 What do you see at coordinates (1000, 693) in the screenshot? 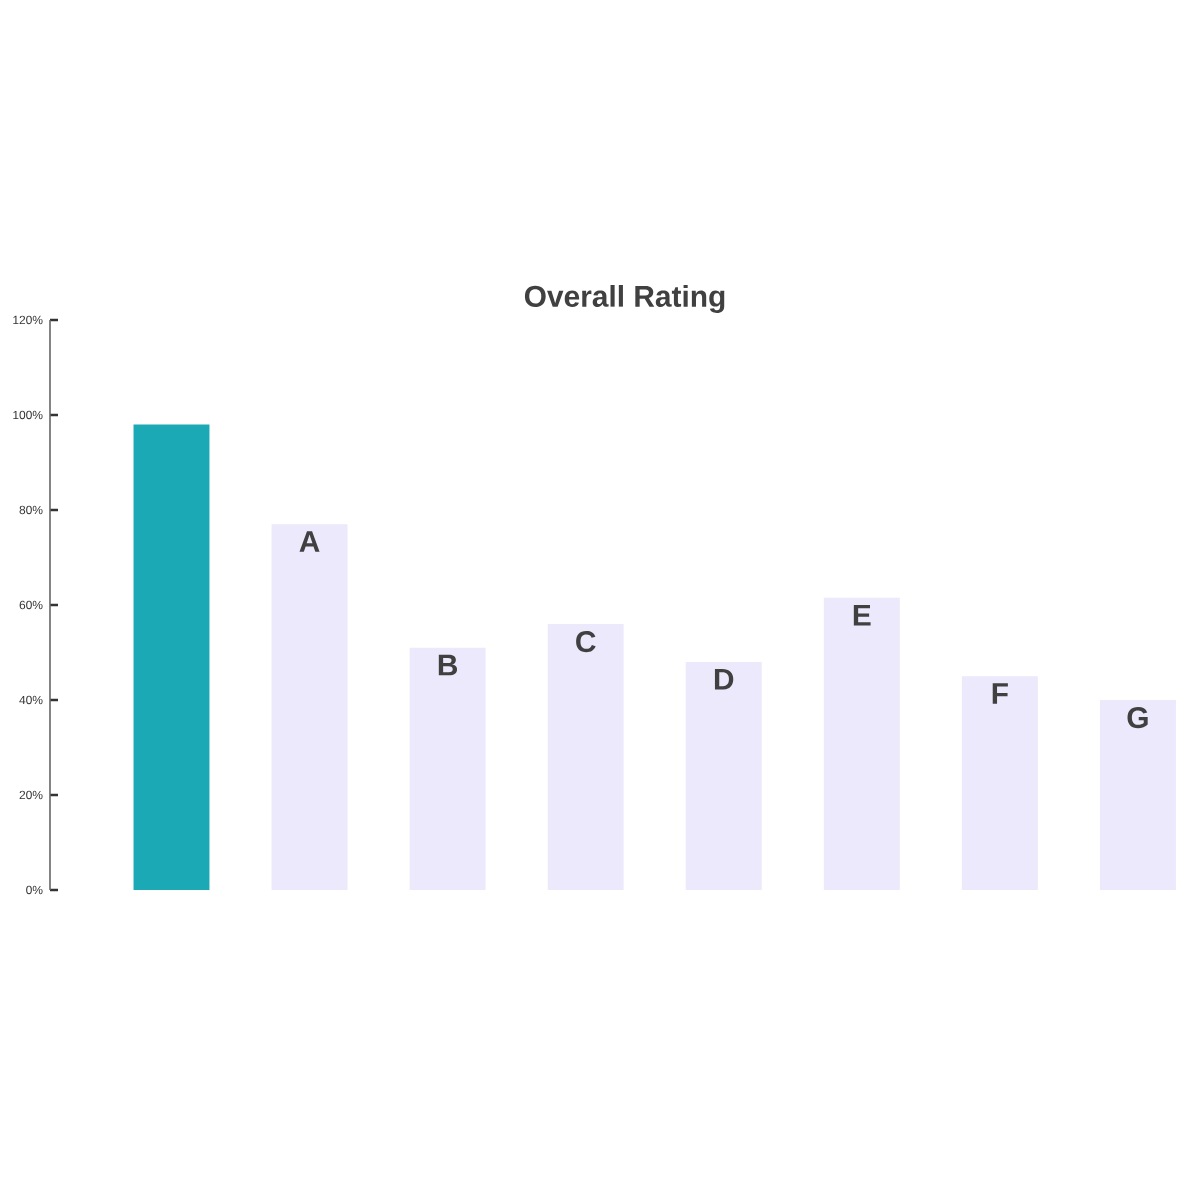
I see `x-tick-label: F` at bounding box center [1000, 693].